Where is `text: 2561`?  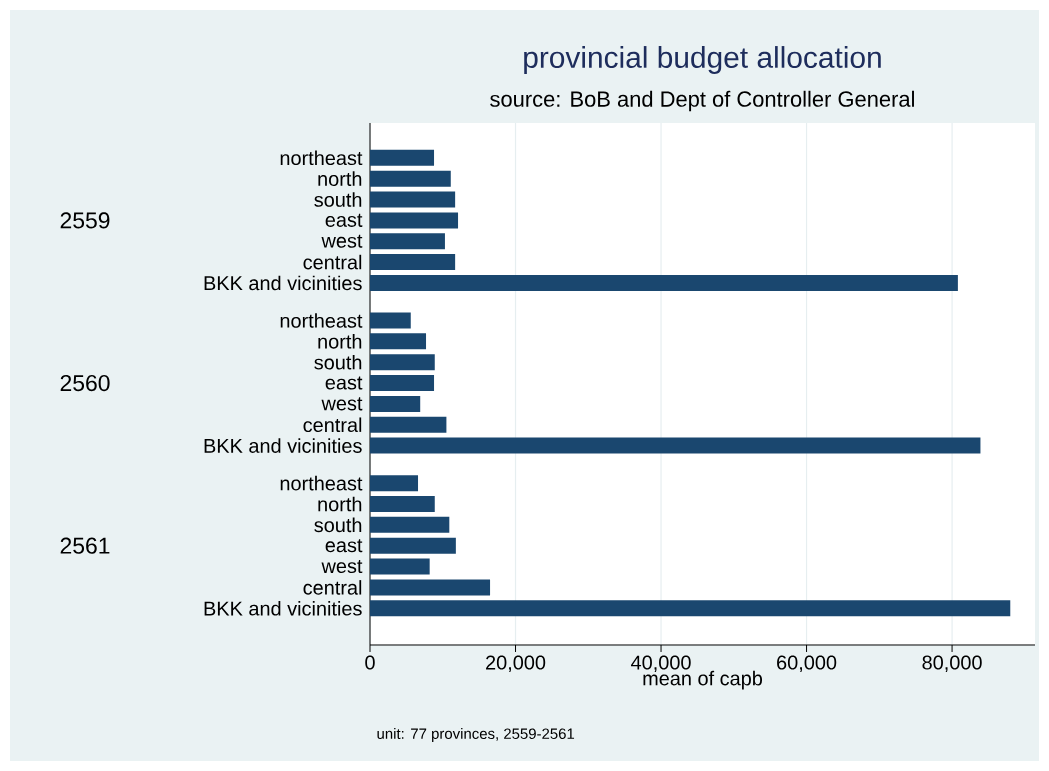
text: 2561 is located at coordinates (85, 545).